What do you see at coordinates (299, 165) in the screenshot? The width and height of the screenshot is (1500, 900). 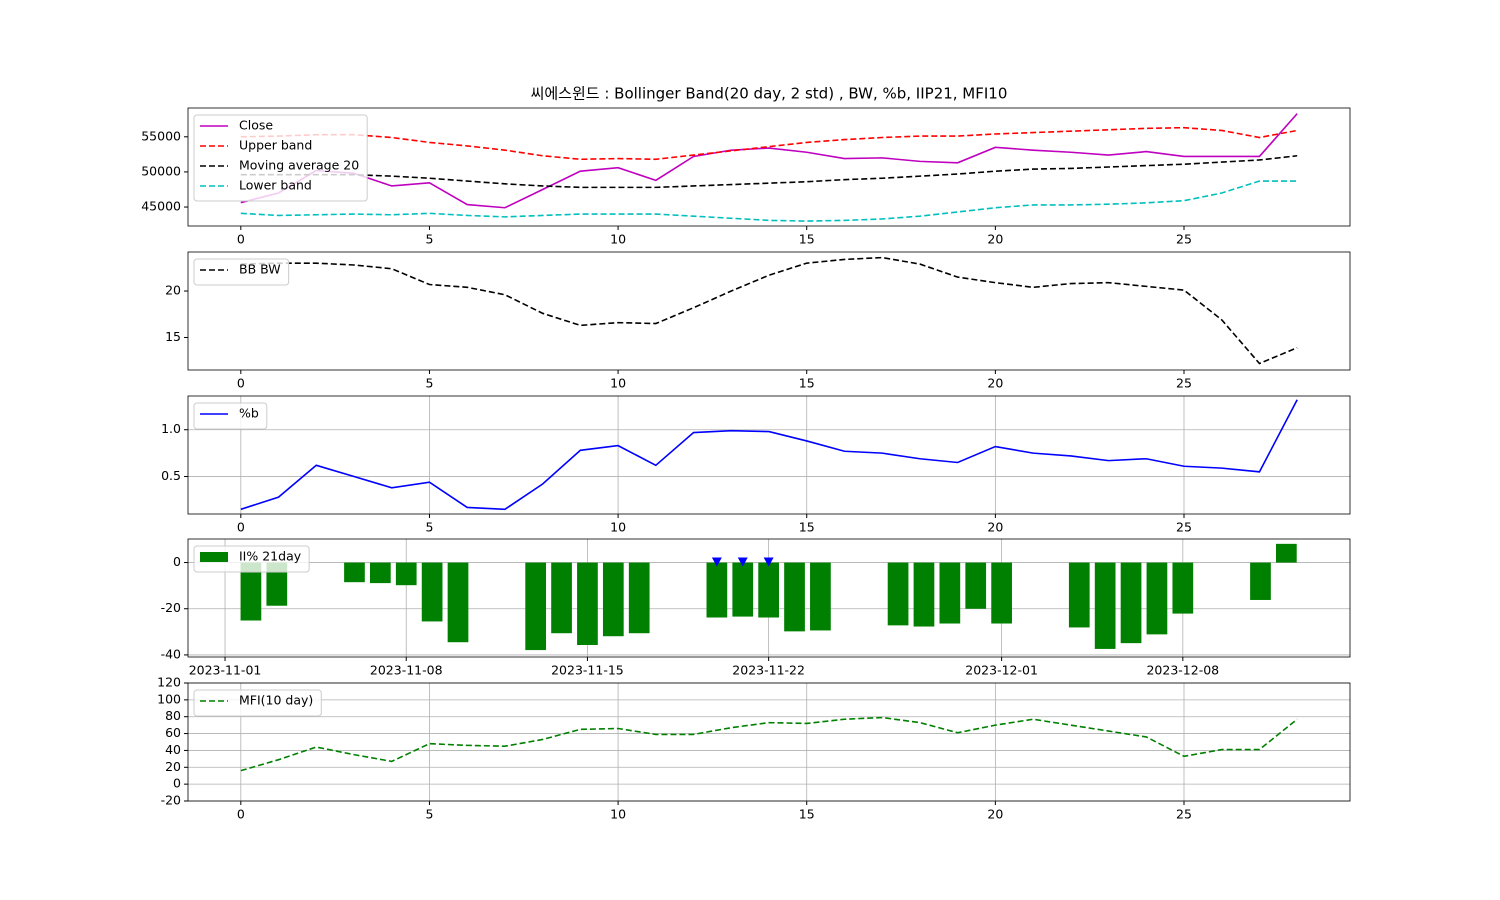 I see `legend-label: Moving average 20` at bounding box center [299, 165].